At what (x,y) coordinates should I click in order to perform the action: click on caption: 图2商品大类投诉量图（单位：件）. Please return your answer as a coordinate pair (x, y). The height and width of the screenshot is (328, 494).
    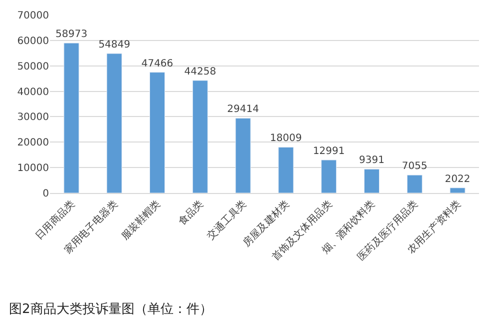
    Looking at the image, I should click on (110, 309).